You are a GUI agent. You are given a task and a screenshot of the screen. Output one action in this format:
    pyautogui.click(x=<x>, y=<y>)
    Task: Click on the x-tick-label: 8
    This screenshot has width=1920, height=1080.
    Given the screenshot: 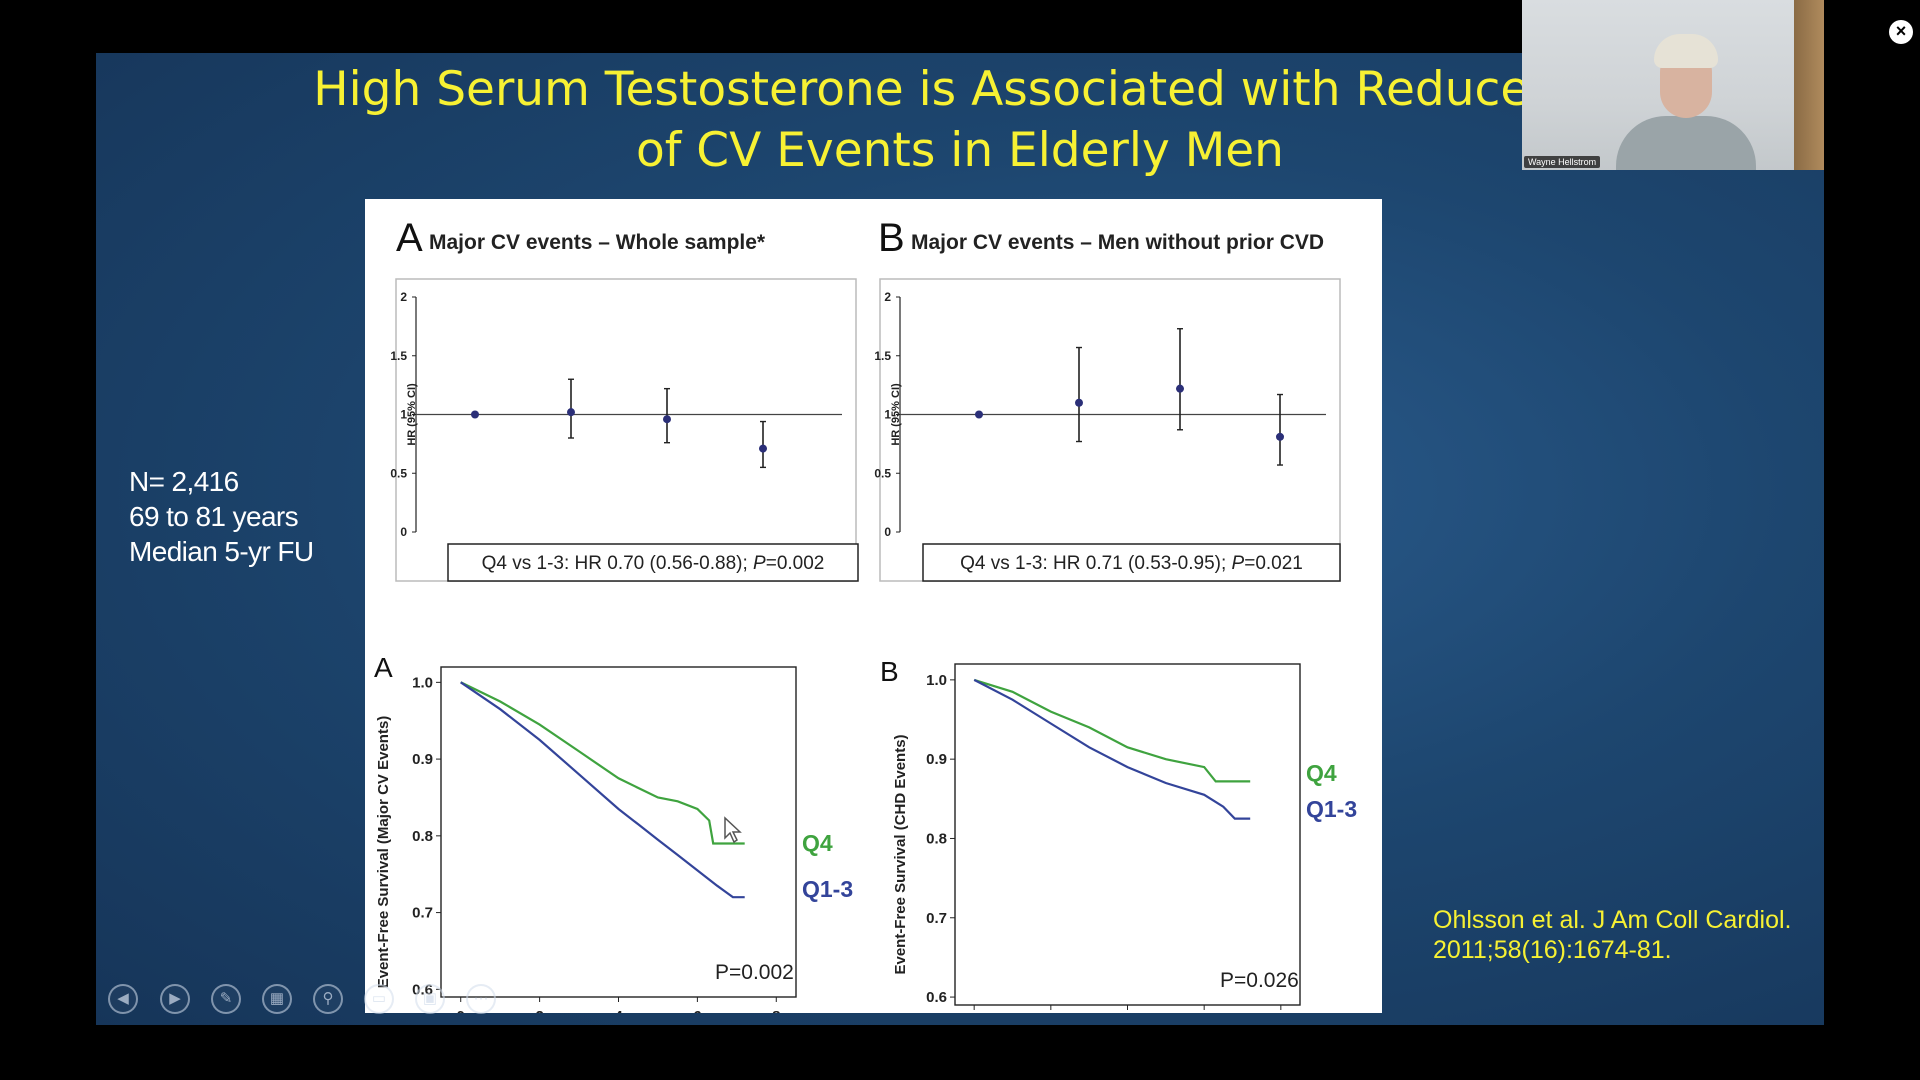 What is the action you would take?
    pyautogui.click(x=776, y=1010)
    